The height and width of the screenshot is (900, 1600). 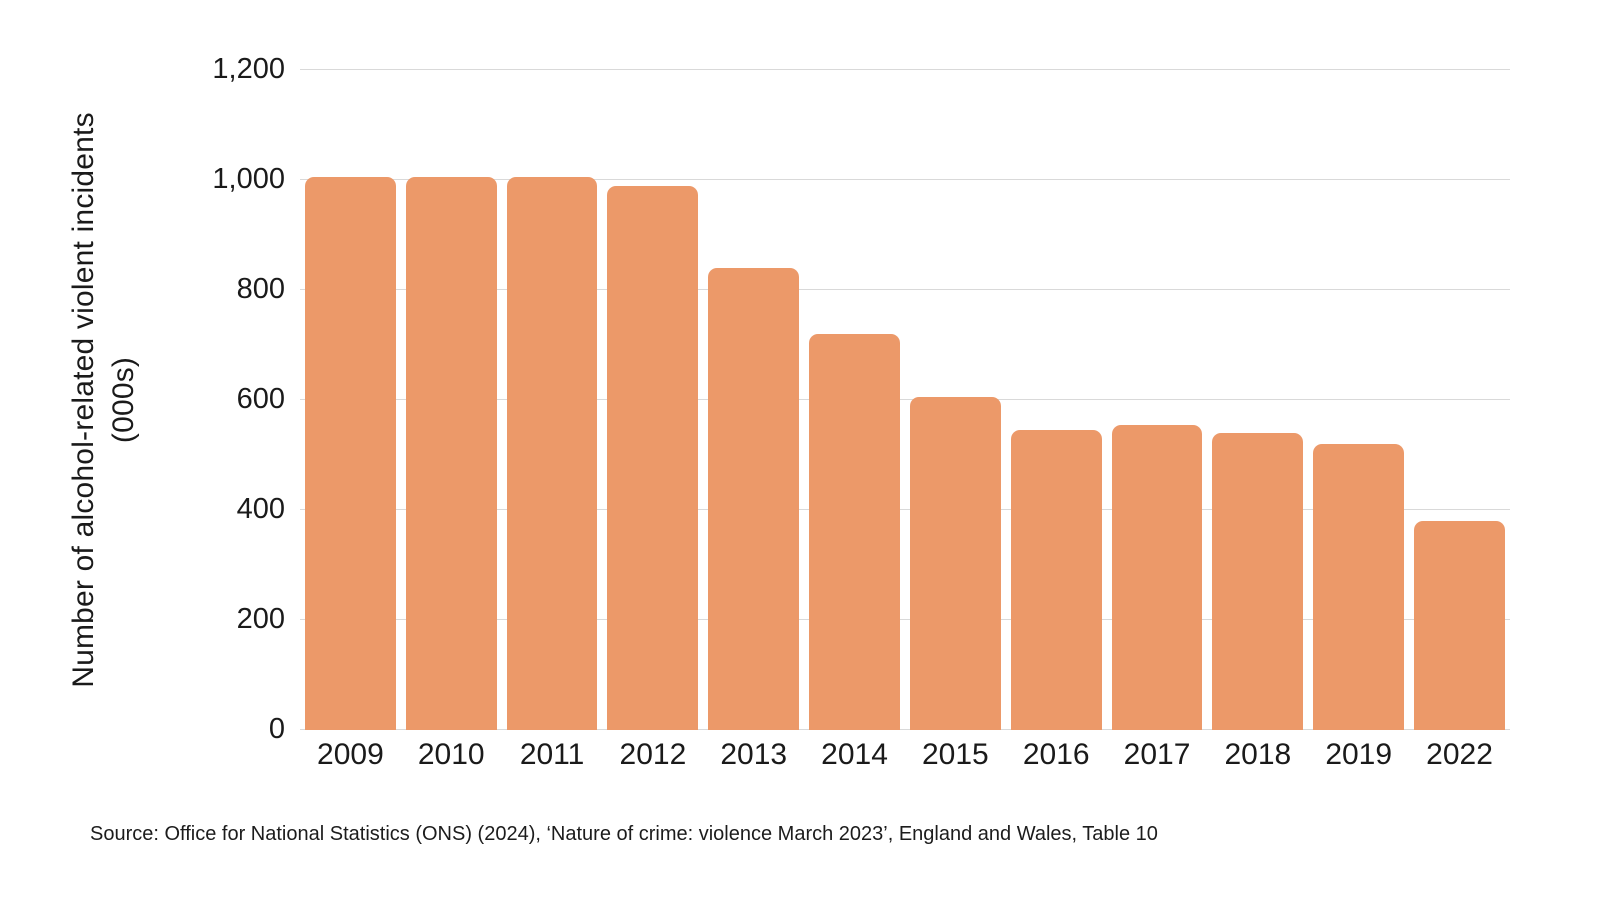 What do you see at coordinates (1359, 587) in the screenshot?
I see `bar-2019` at bounding box center [1359, 587].